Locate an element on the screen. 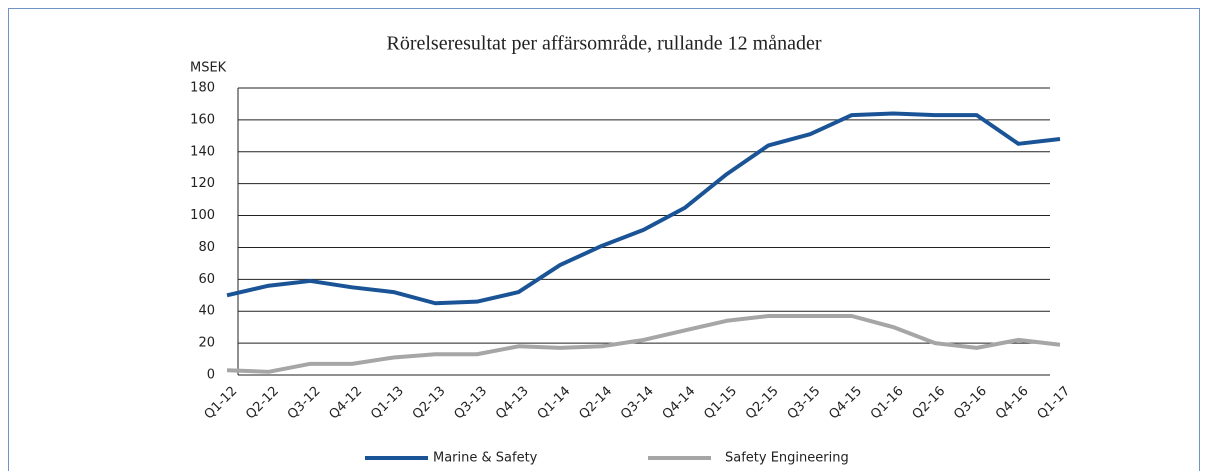 This screenshot has width=1208, height=471. y-axis-label: MSEK is located at coordinates (208, 68).